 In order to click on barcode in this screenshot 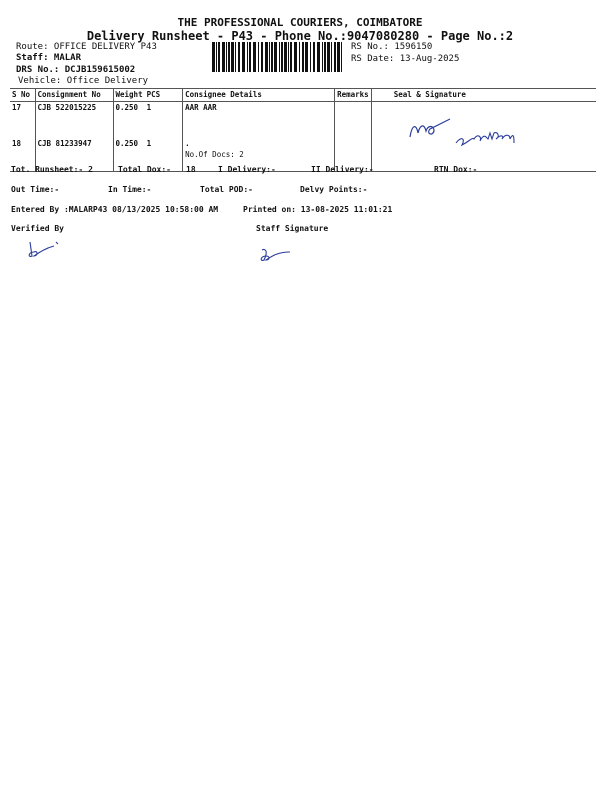, I will do `click(277, 57)`.